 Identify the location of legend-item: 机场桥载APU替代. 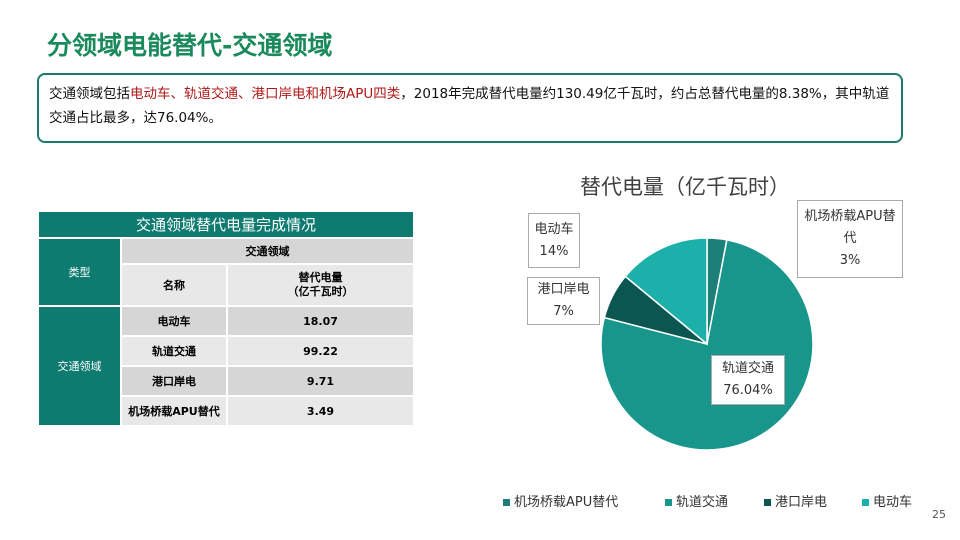
(560, 500).